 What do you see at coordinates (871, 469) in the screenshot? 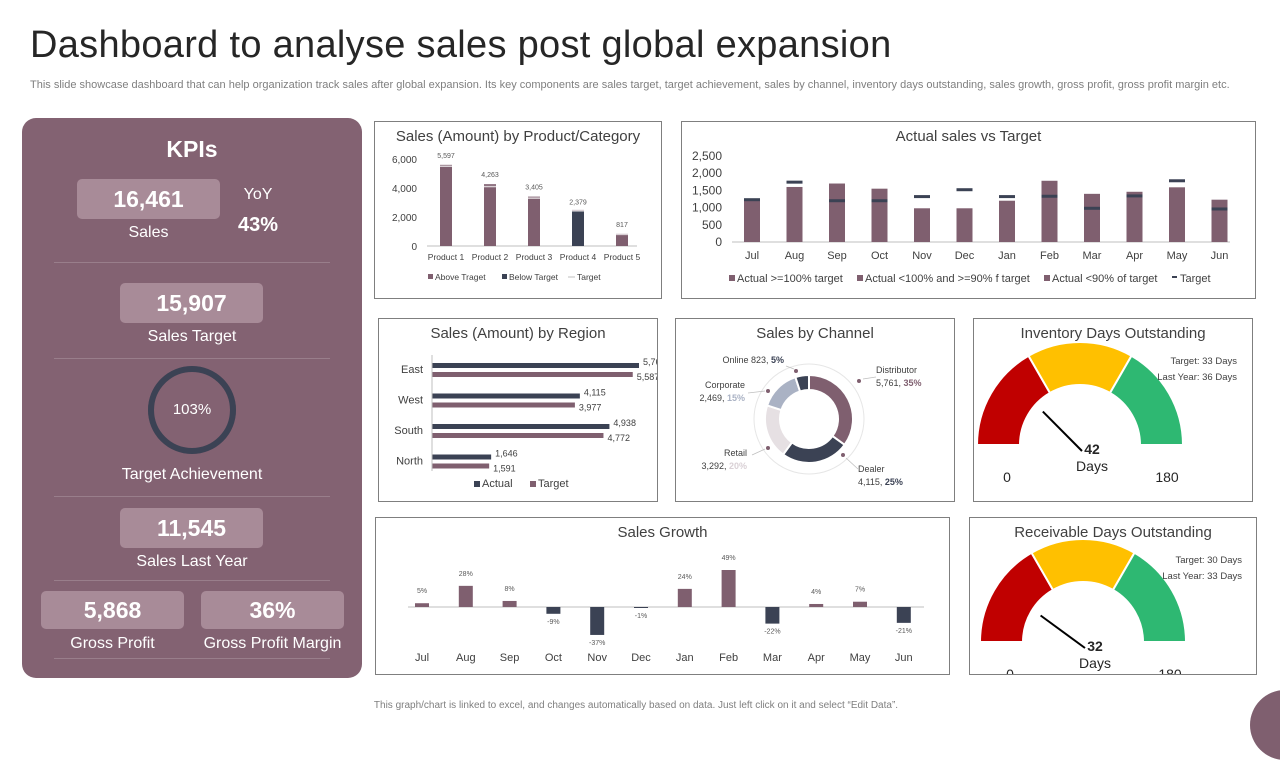
I see `slice-name: Dealer` at bounding box center [871, 469].